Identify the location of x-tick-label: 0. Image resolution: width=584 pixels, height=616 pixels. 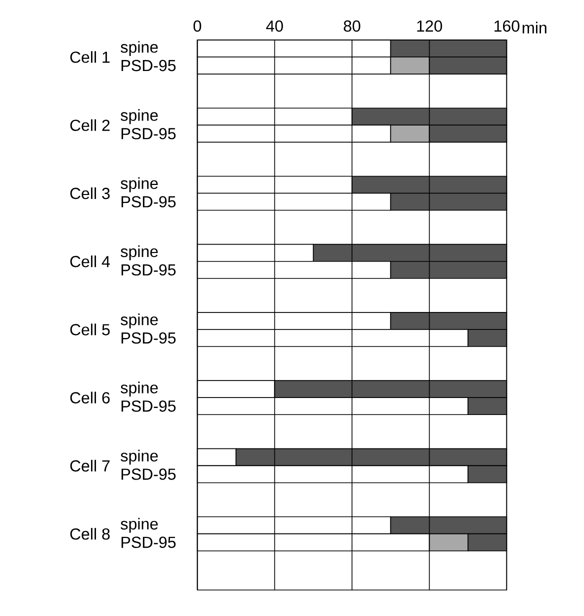
(198, 26).